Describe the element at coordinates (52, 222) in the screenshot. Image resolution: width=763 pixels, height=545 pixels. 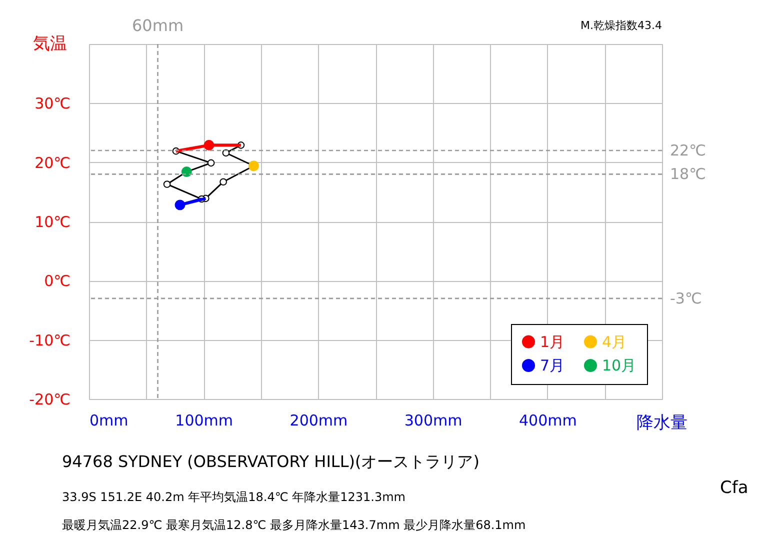
I see `y-tick-label: 10℃` at that location.